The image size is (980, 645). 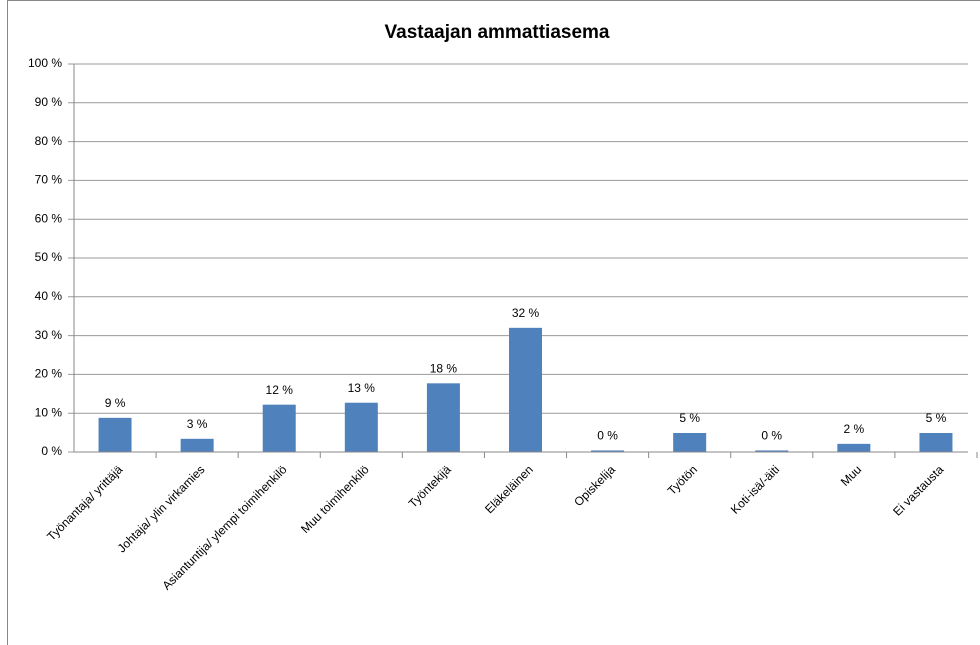 I want to click on x-tick-label: Muu toimihenkilö, so click(x=335, y=499).